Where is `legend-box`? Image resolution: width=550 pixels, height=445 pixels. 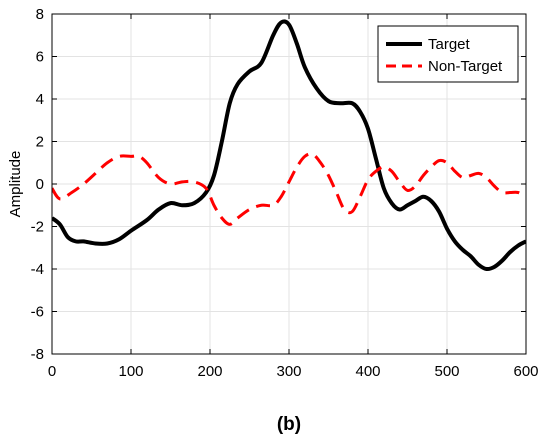 legend-box is located at coordinates (448, 54).